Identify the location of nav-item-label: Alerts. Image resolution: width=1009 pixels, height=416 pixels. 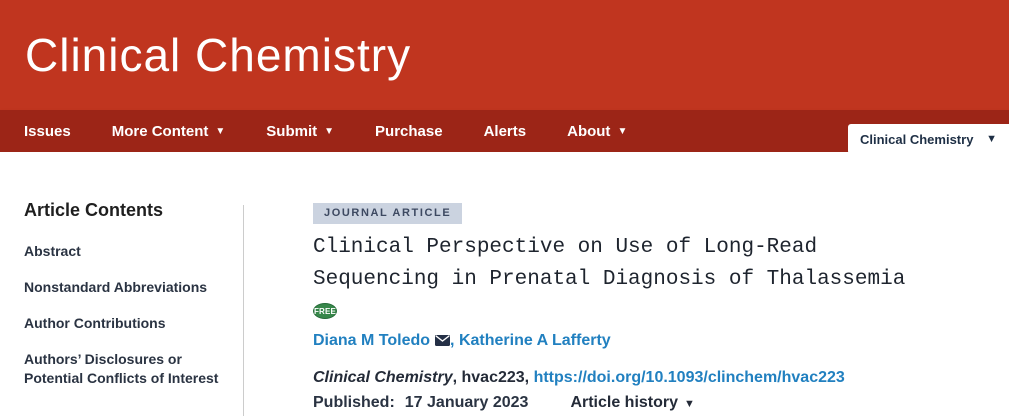
(505, 131).